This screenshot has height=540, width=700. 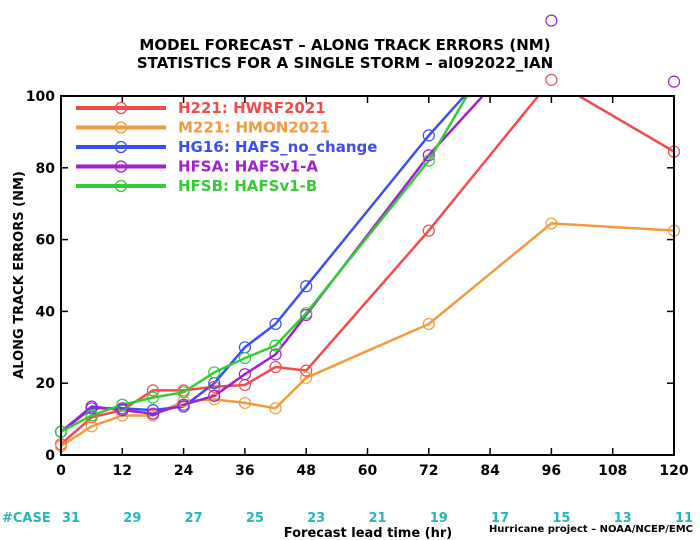 What do you see at coordinates (46, 312) in the screenshot?
I see `y-tick-label: 40` at bounding box center [46, 312].